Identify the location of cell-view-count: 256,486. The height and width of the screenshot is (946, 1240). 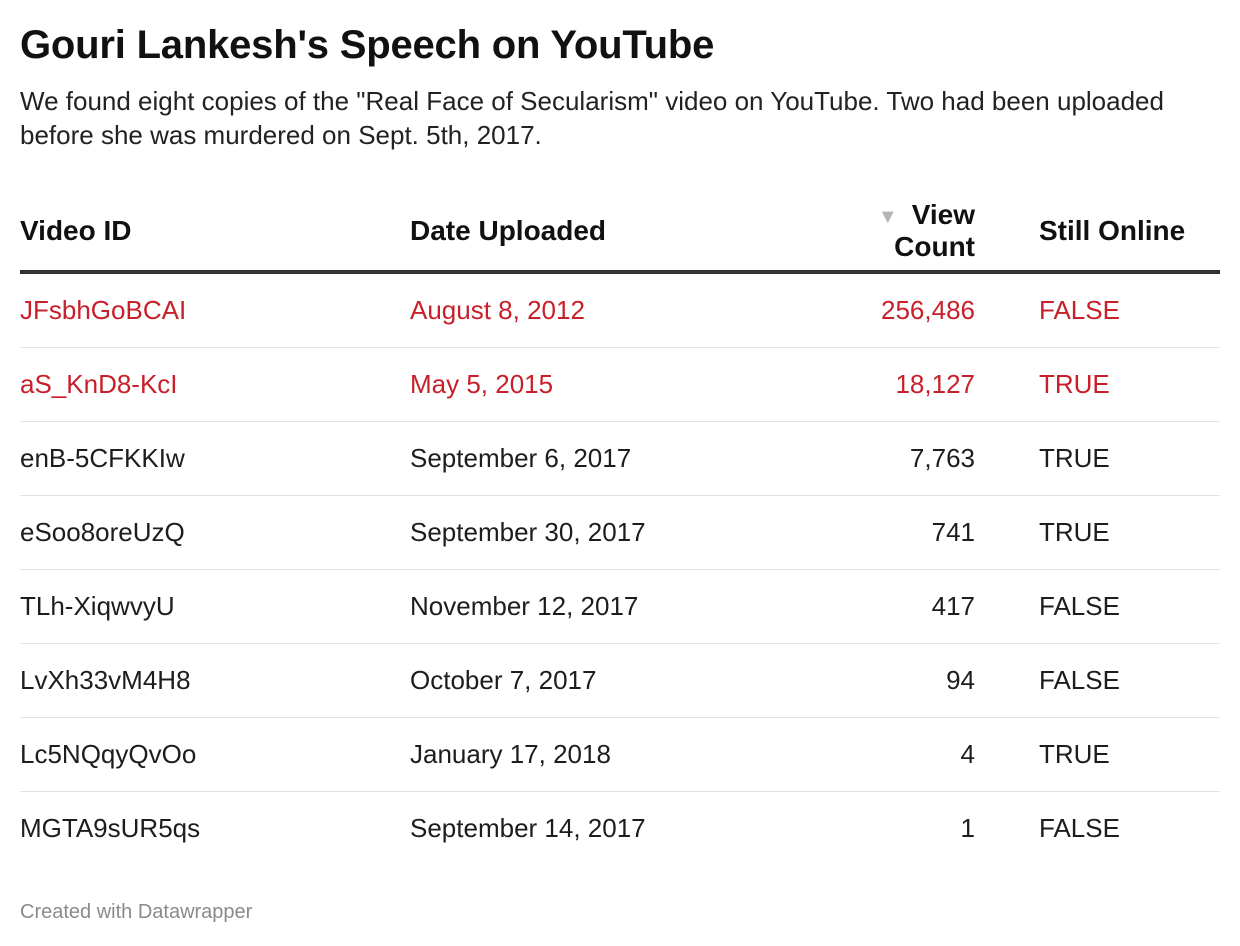
(887, 310).